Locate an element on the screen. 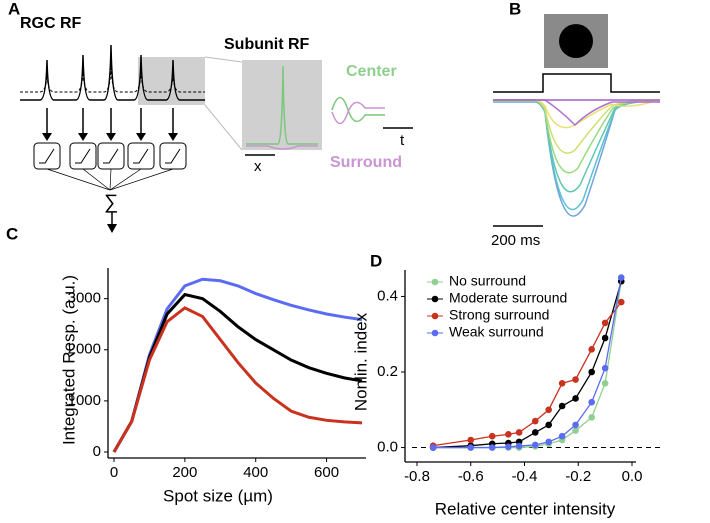 Image resolution: width=710 pixels, height=523 pixels. y-tick-label: 0 is located at coordinates (97, 451).